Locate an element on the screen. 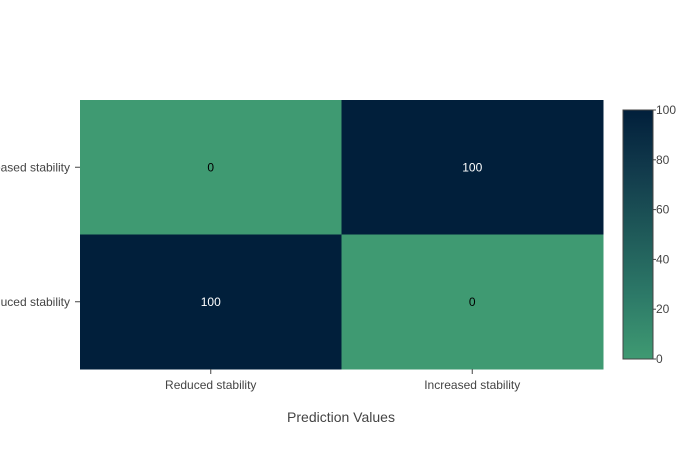 The height and width of the screenshot is (450, 700). colorbar-gradient is located at coordinates (638, 234).